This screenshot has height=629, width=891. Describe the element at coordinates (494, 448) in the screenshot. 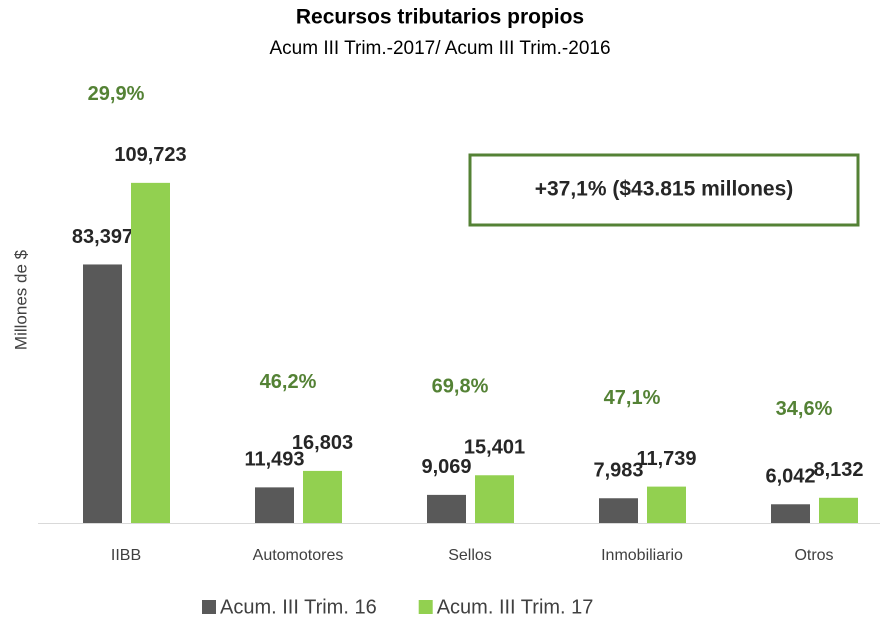

I see `data-label: 15,401` at that location.